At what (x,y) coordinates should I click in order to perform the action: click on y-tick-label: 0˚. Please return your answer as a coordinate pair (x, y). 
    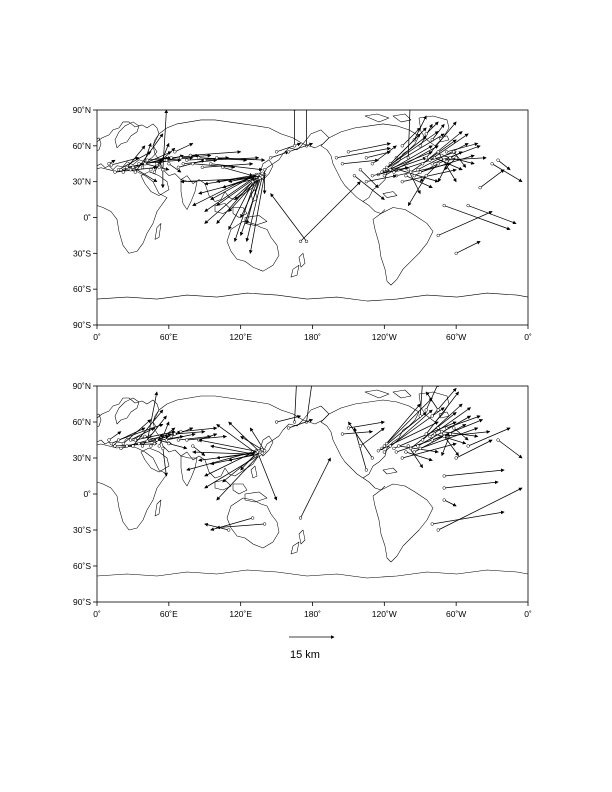
    Looking at the image, I should click on (87, 218).